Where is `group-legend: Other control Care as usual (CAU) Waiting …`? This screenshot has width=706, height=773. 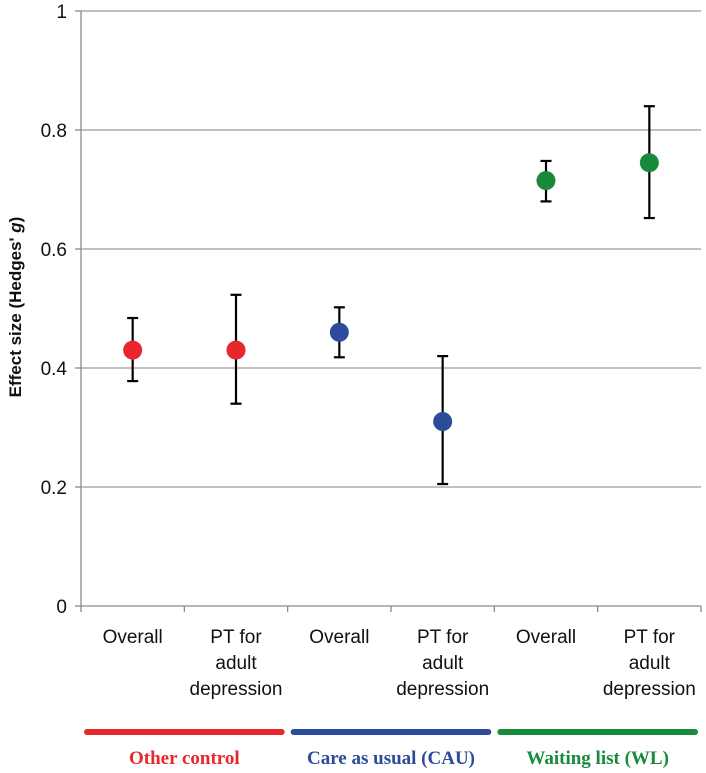
group-legend: Other control Care as usual (CAU) Waiting … is located at coordinates (391, 749).